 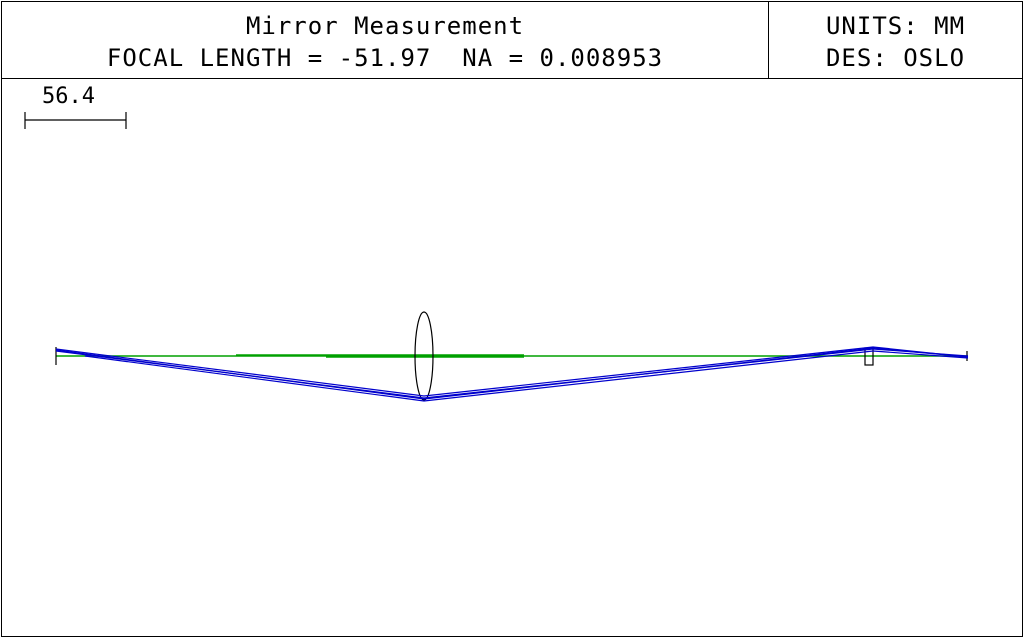 I want to click on na-text: NA = 0.008953, so click(x=563, y=58).